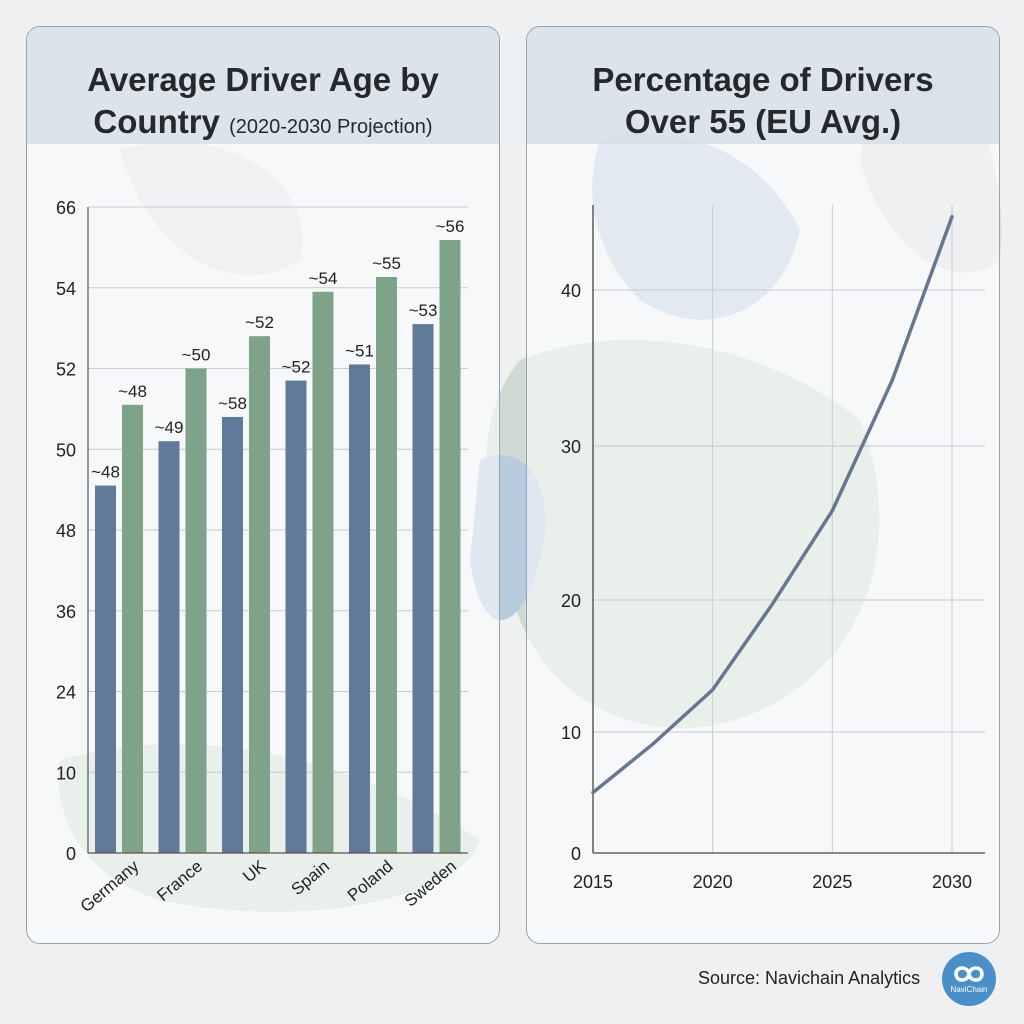  I want to click on bar-data-label: ~49, so click(169, 427).